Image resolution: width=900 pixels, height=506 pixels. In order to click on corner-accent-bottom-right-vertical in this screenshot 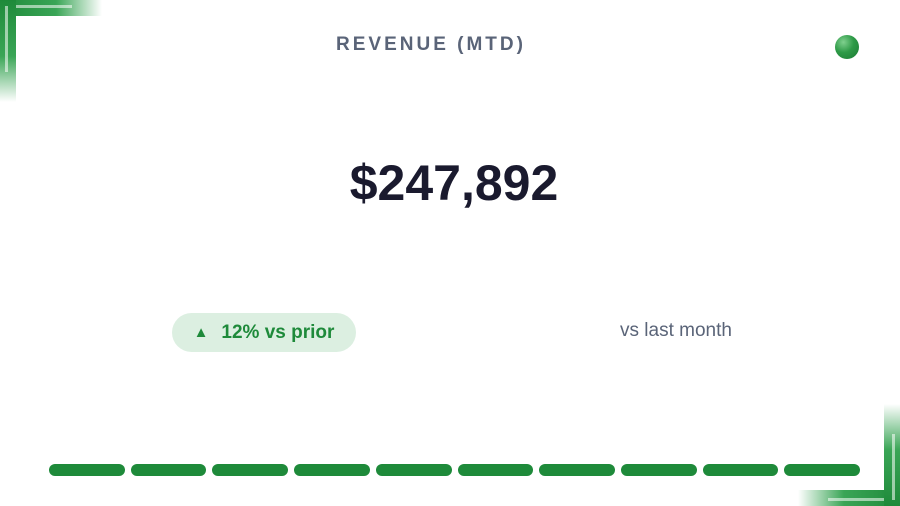, I will do `click(892, 455)`.